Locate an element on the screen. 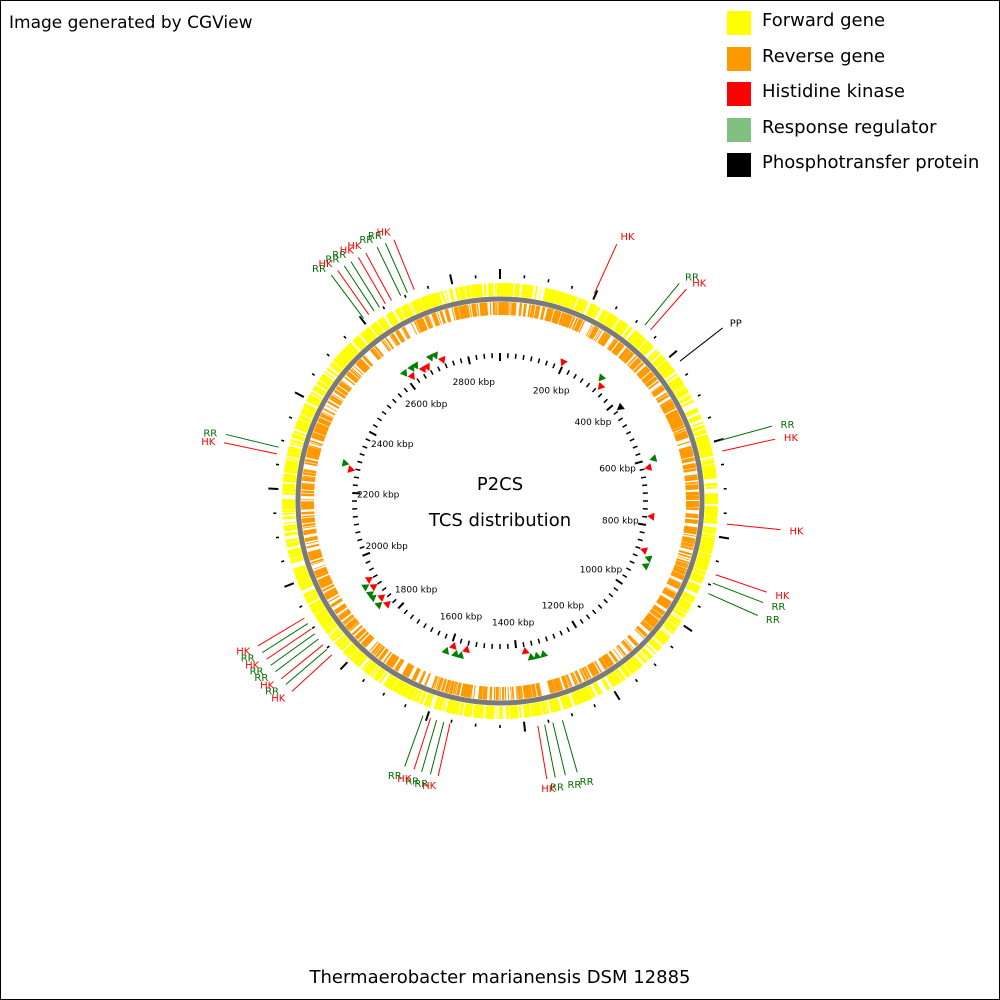 This screenshot has width=1000, height=1000. hk-callout-line is located at coordinates (444, 750).